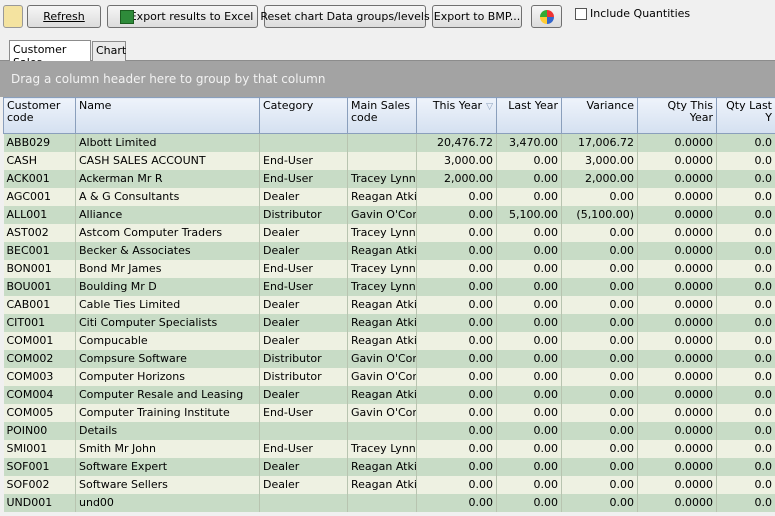  Describe the element at coordinates (304, 116) in the screenshot. I see `column-header: Category` at that location.